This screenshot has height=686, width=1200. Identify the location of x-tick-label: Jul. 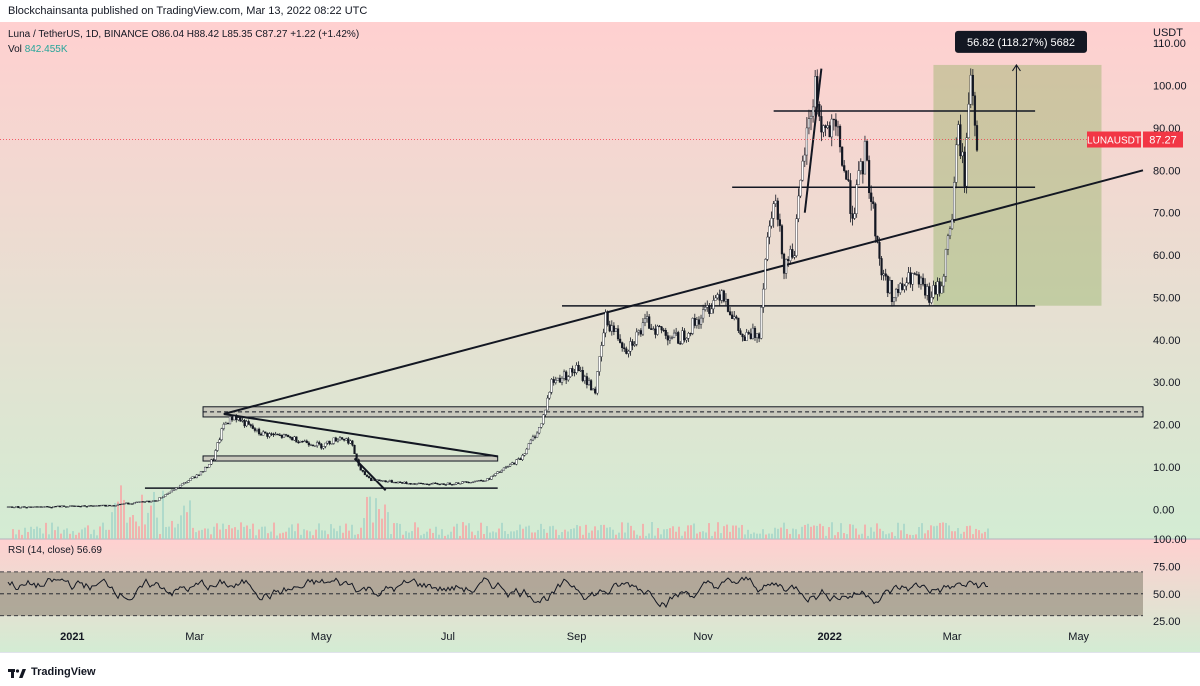
(448, 637).